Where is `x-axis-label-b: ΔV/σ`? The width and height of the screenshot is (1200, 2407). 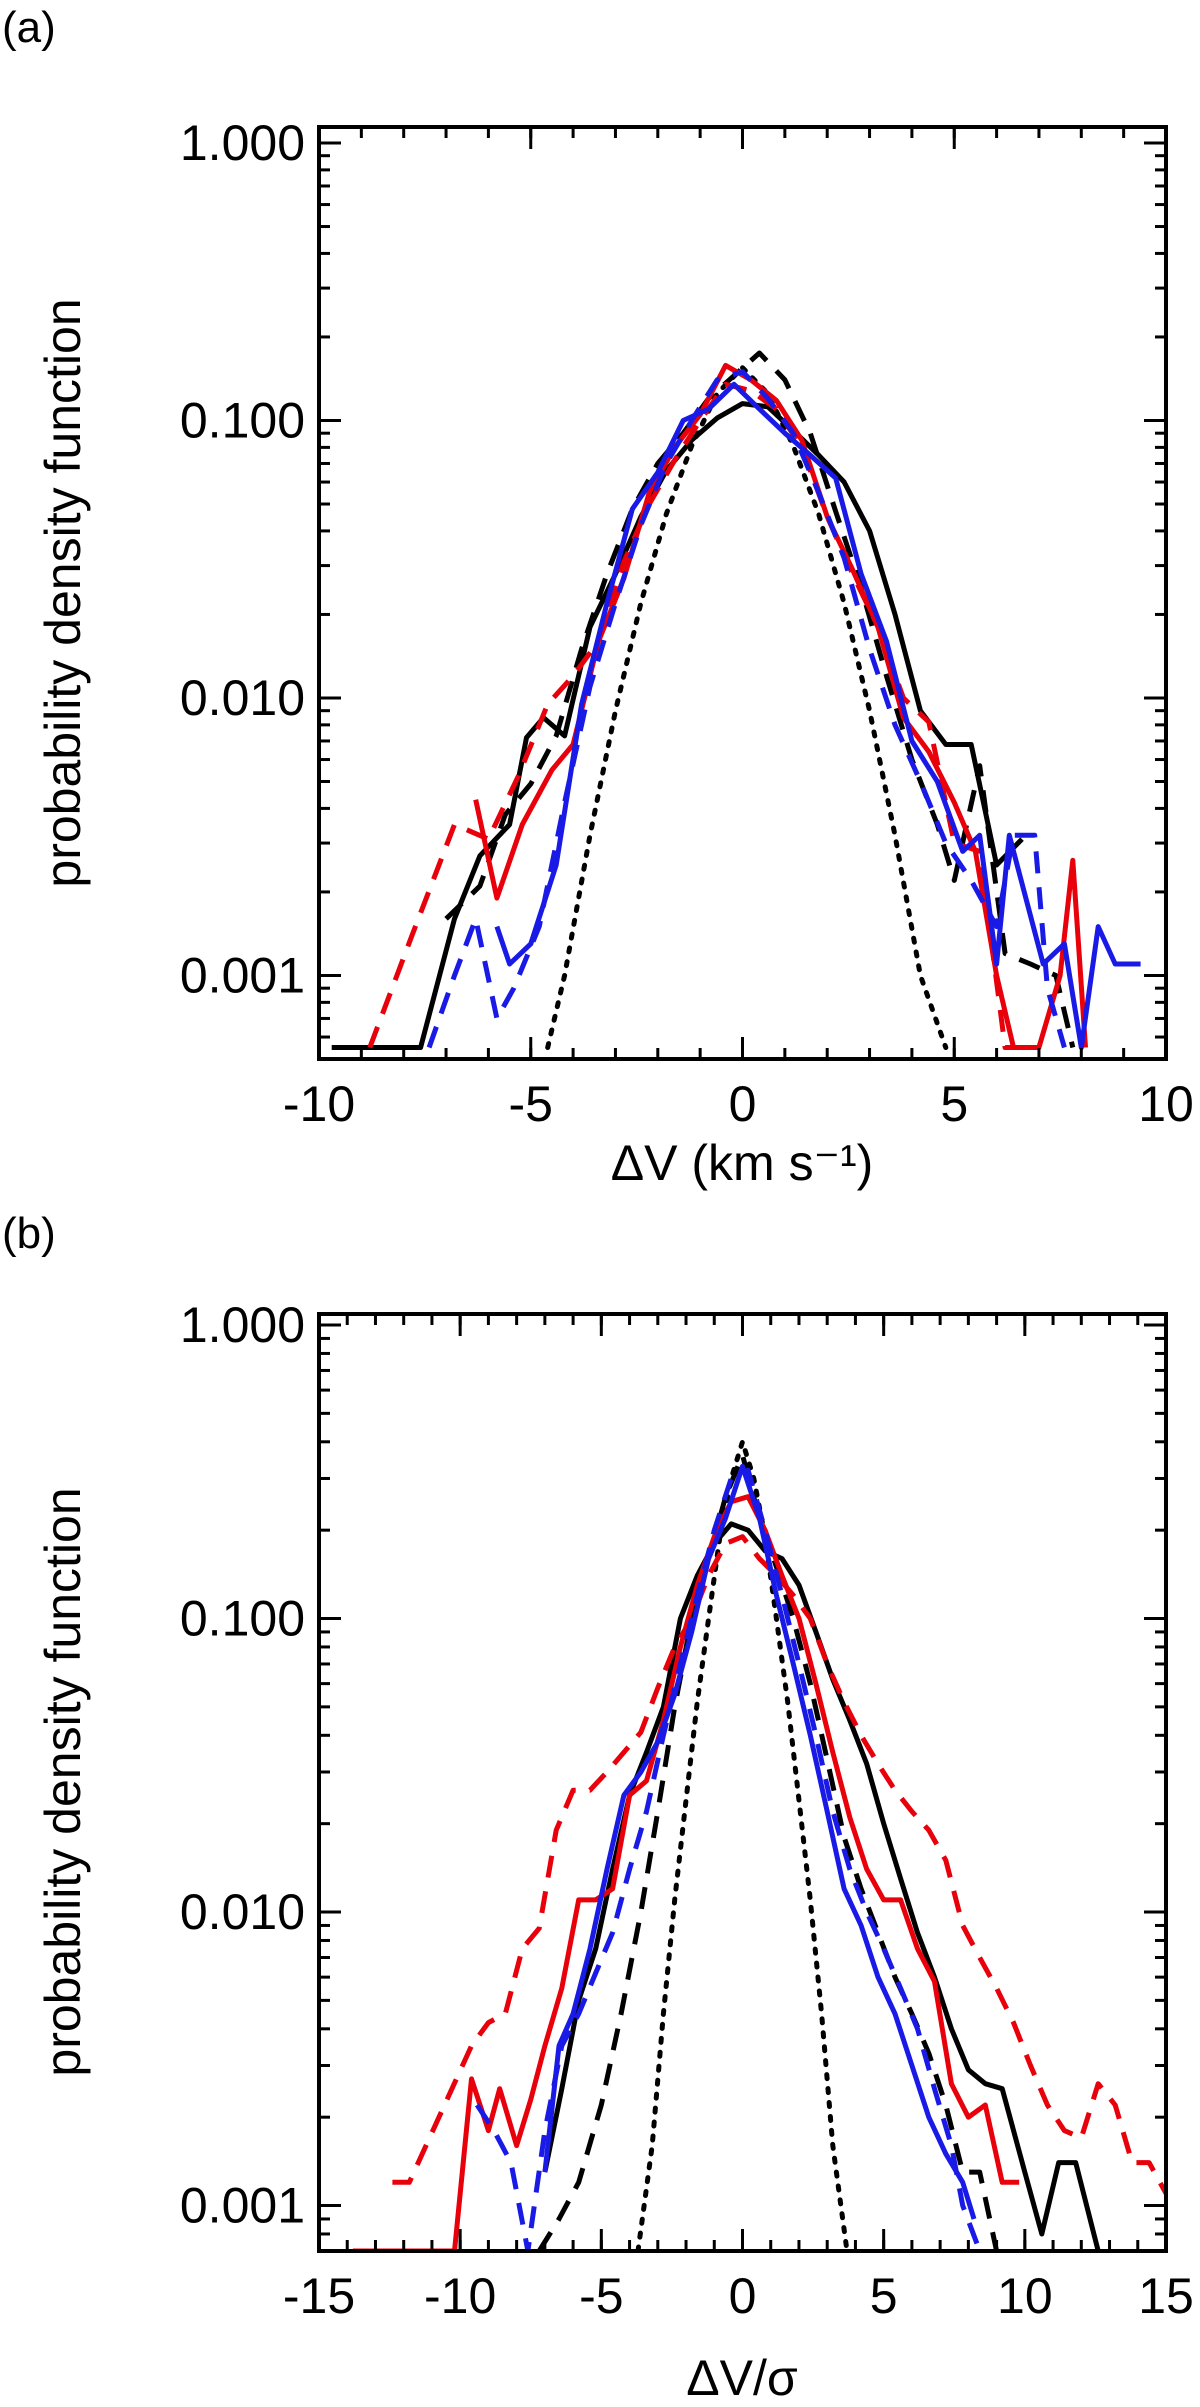
x-axis-label-b: ΔV/σ is located at coordinates (742, 2378).